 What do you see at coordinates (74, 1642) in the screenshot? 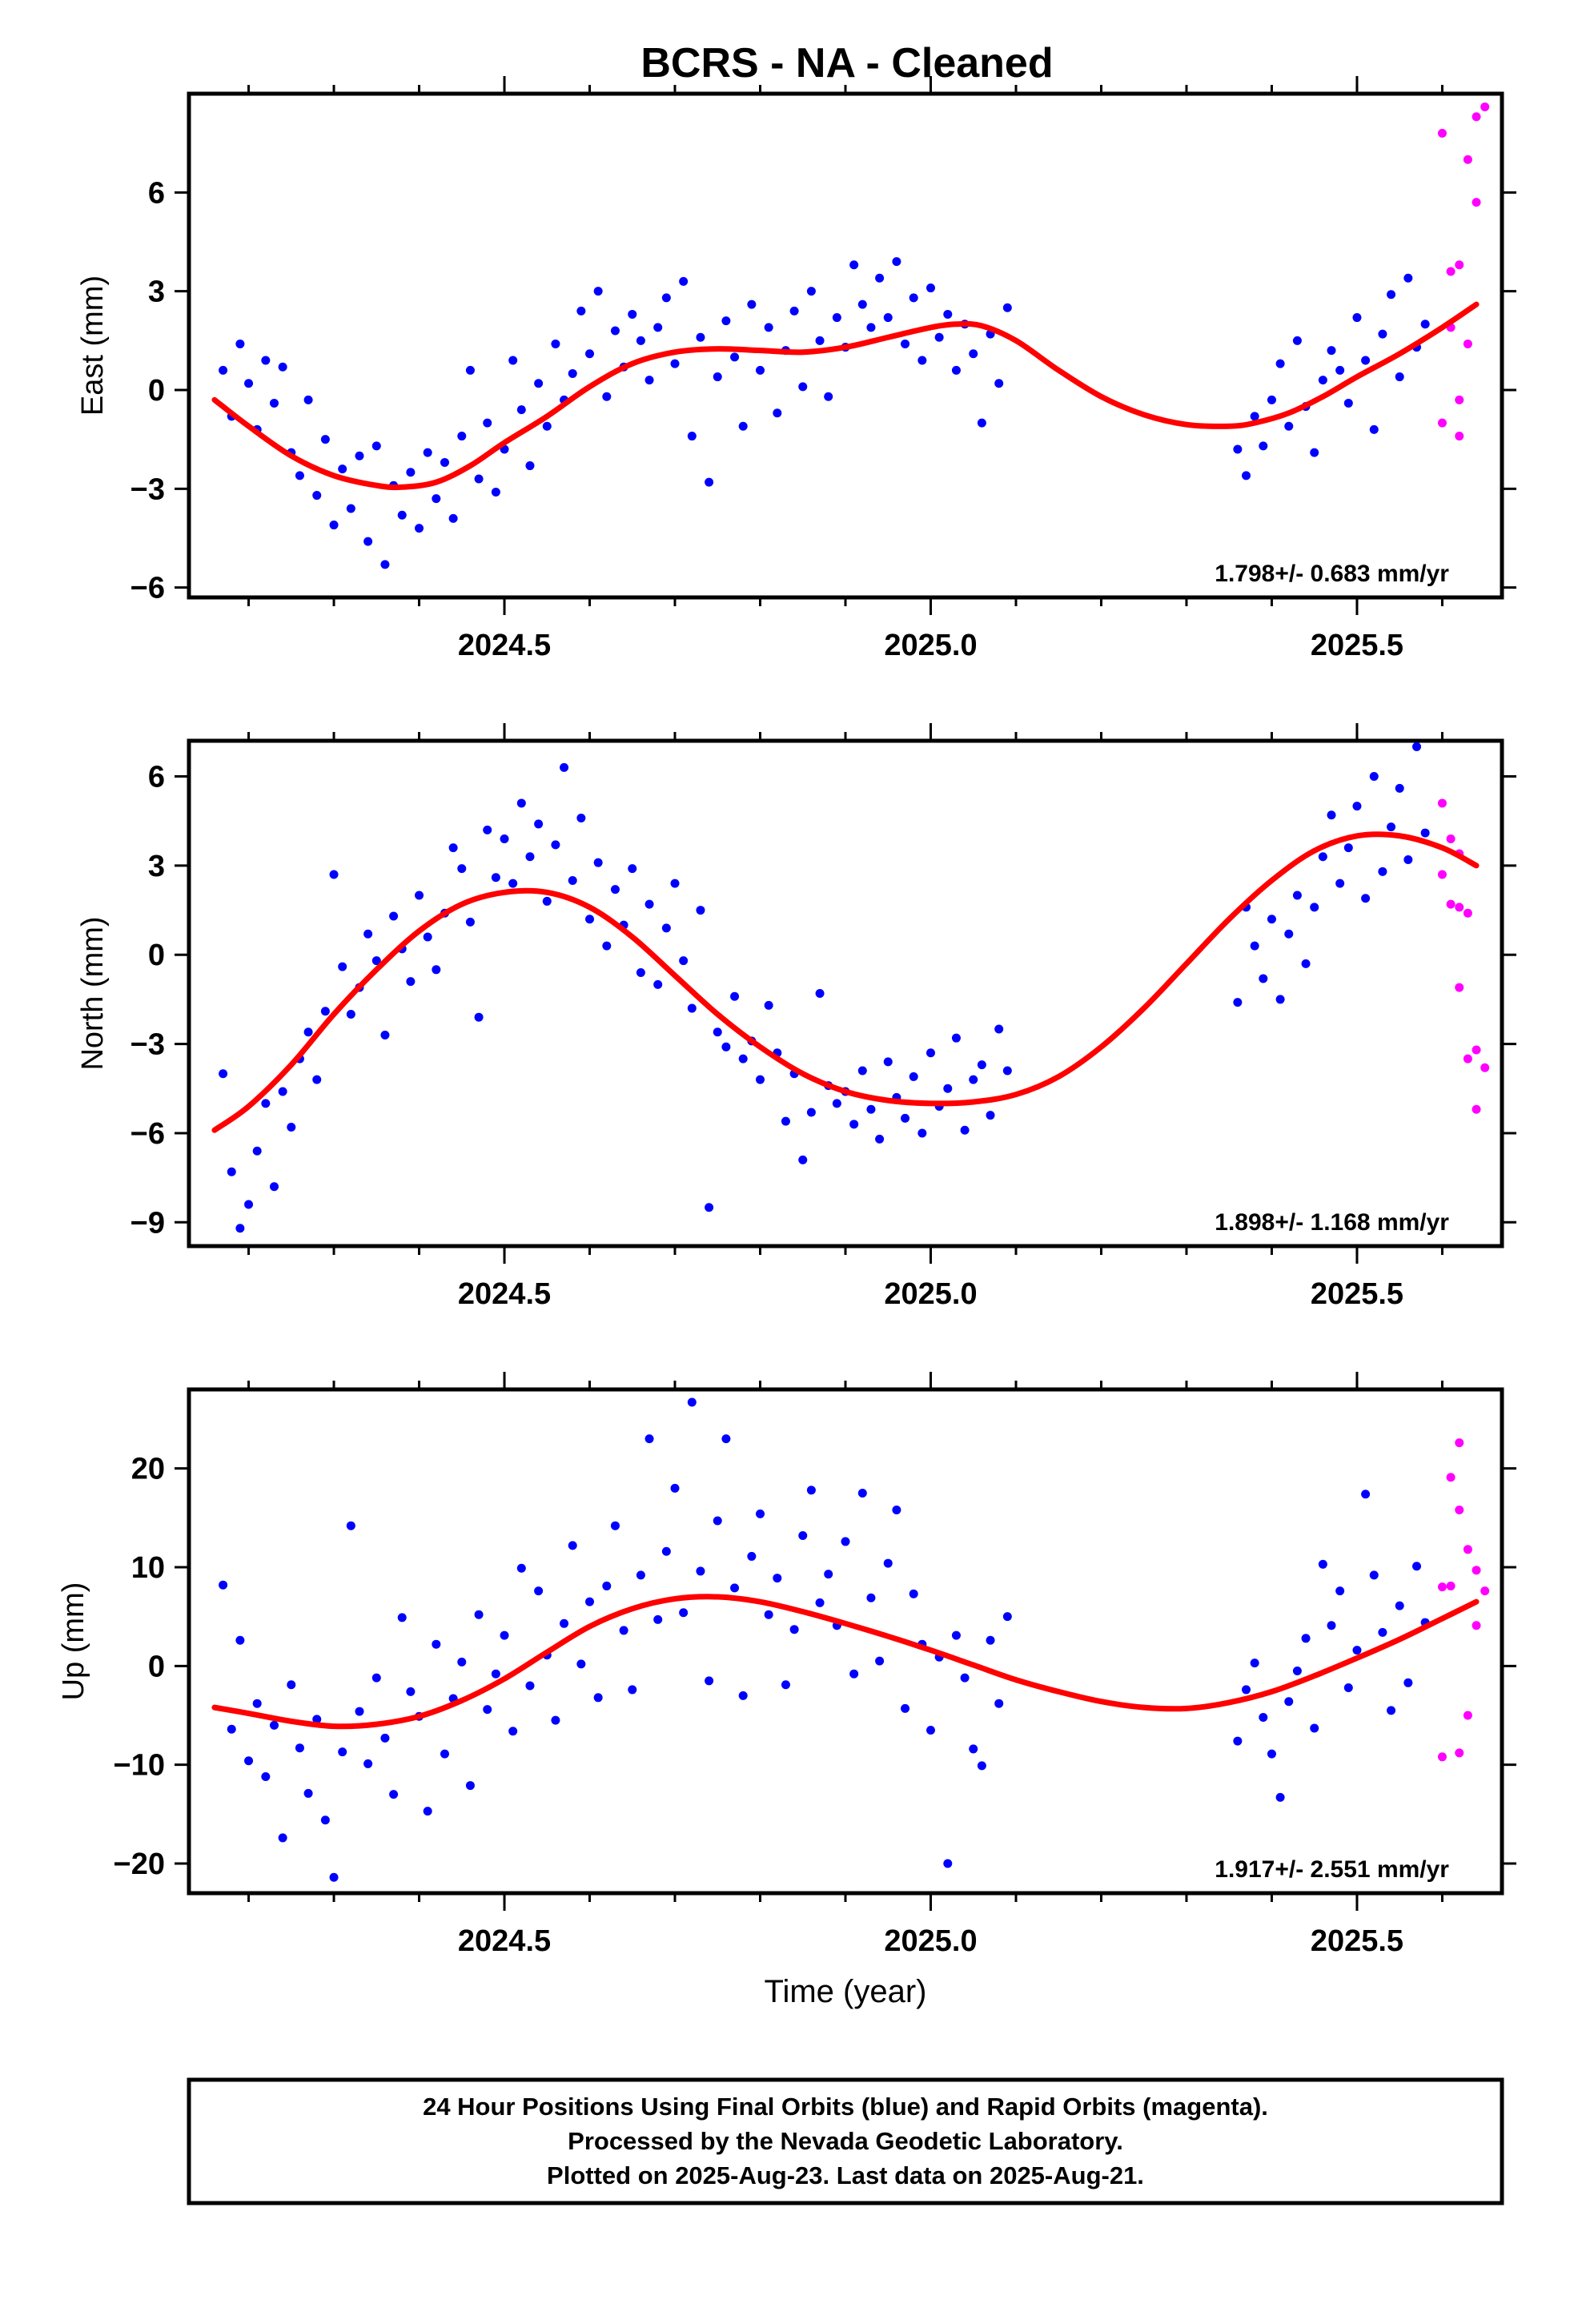
I see `y-axis-label: Up (mm)` at bounding box center [74, 1642].